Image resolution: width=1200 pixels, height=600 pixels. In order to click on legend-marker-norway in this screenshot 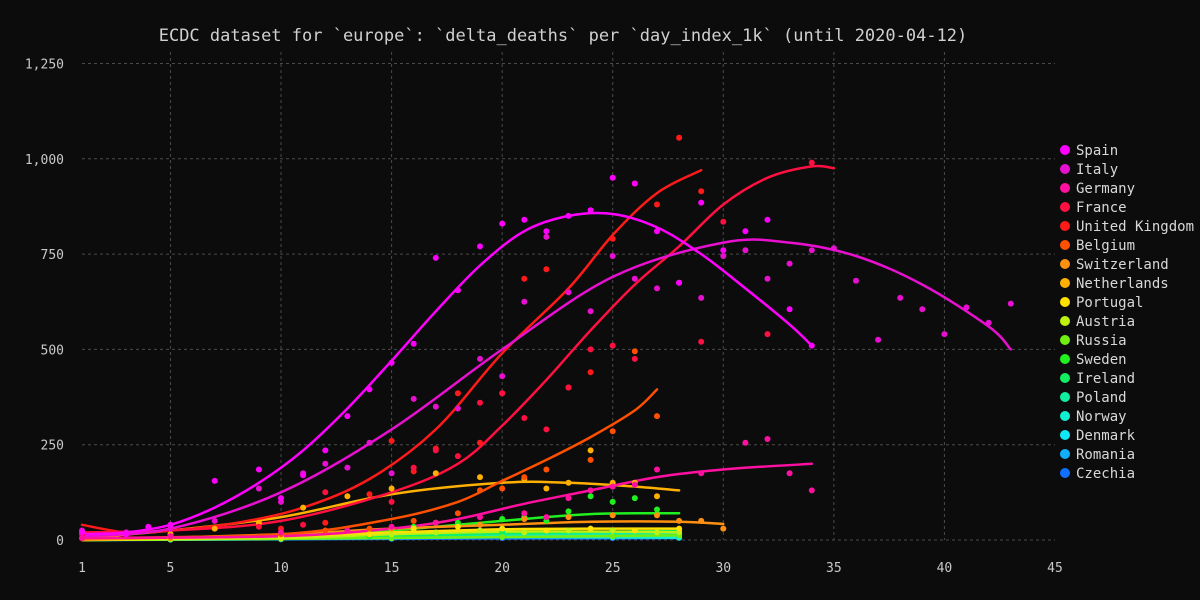, I will do `click(1065, 416)`.